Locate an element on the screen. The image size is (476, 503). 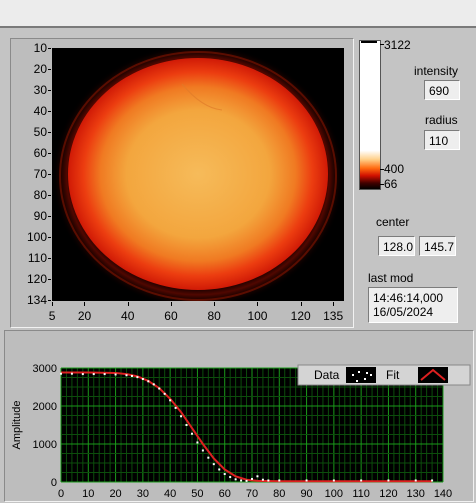
window-title-bar is located at coordinates (238, 13).